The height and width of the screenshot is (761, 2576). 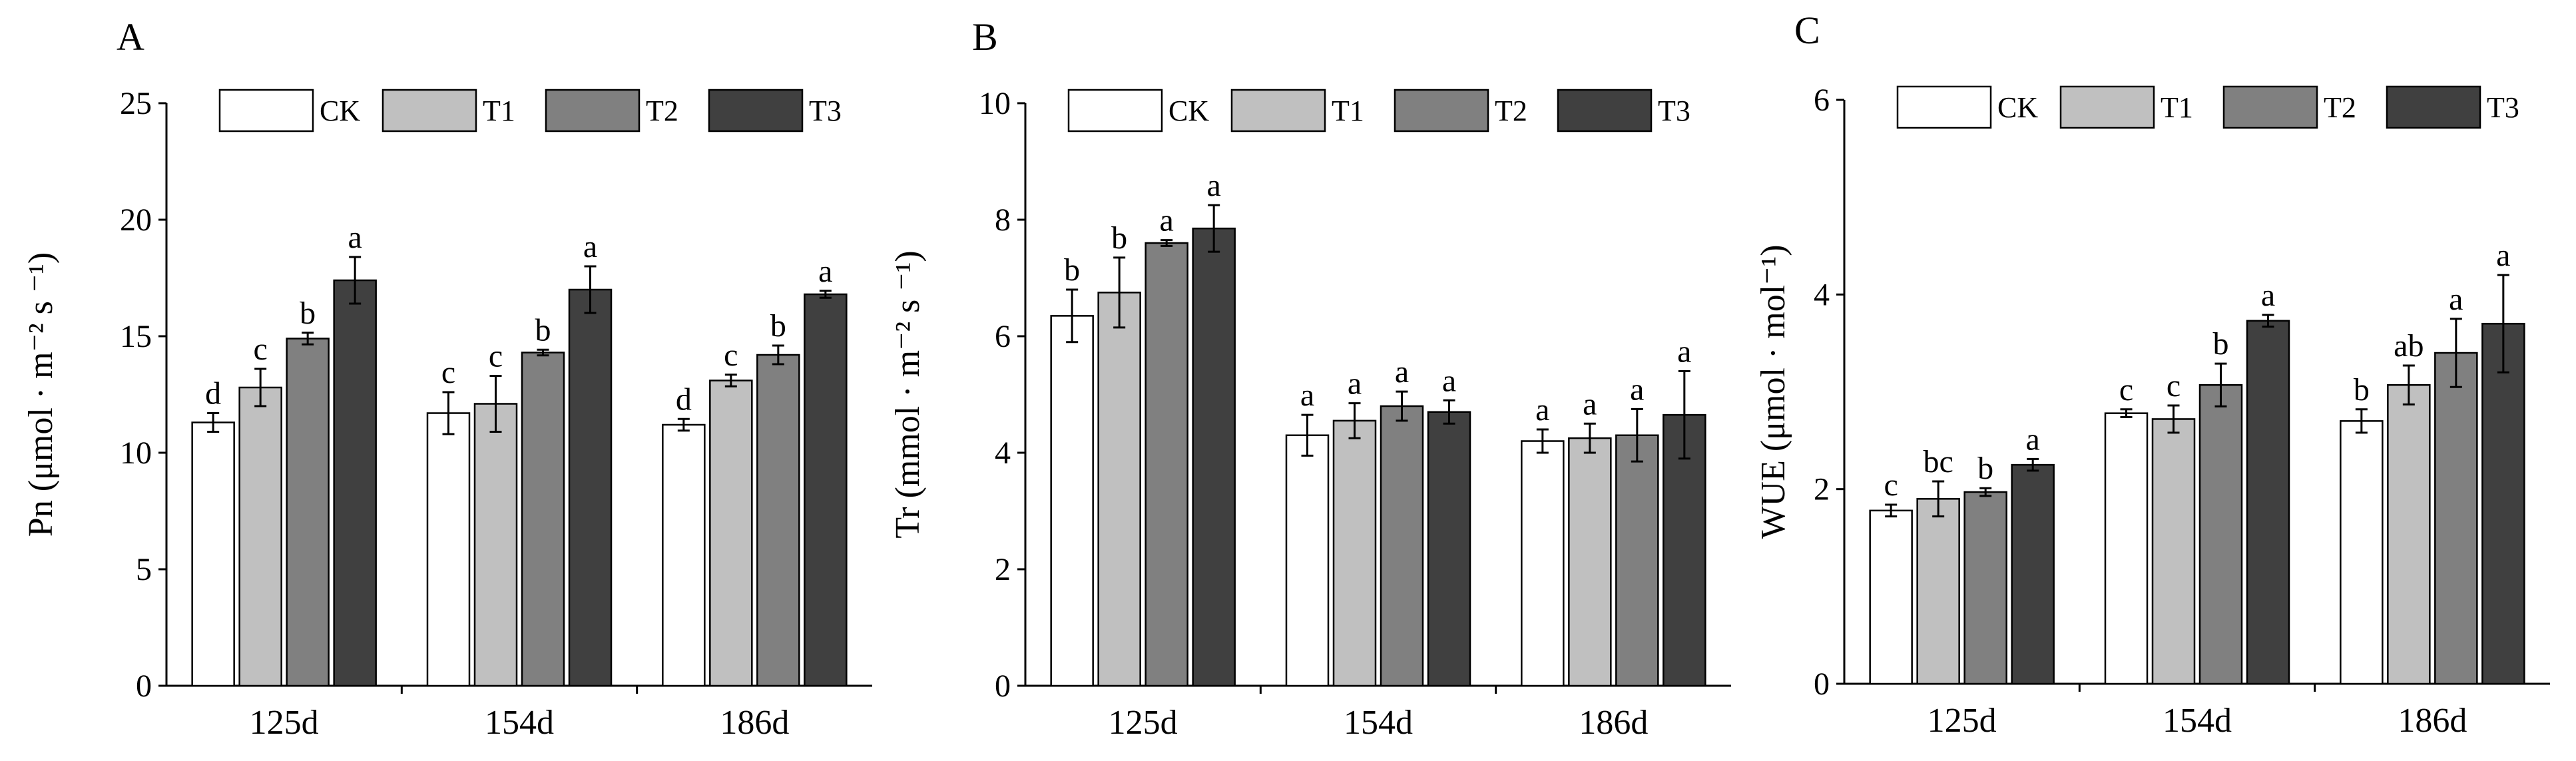 I want to click on y-tick-label: 25, so click(x=136, y=104).